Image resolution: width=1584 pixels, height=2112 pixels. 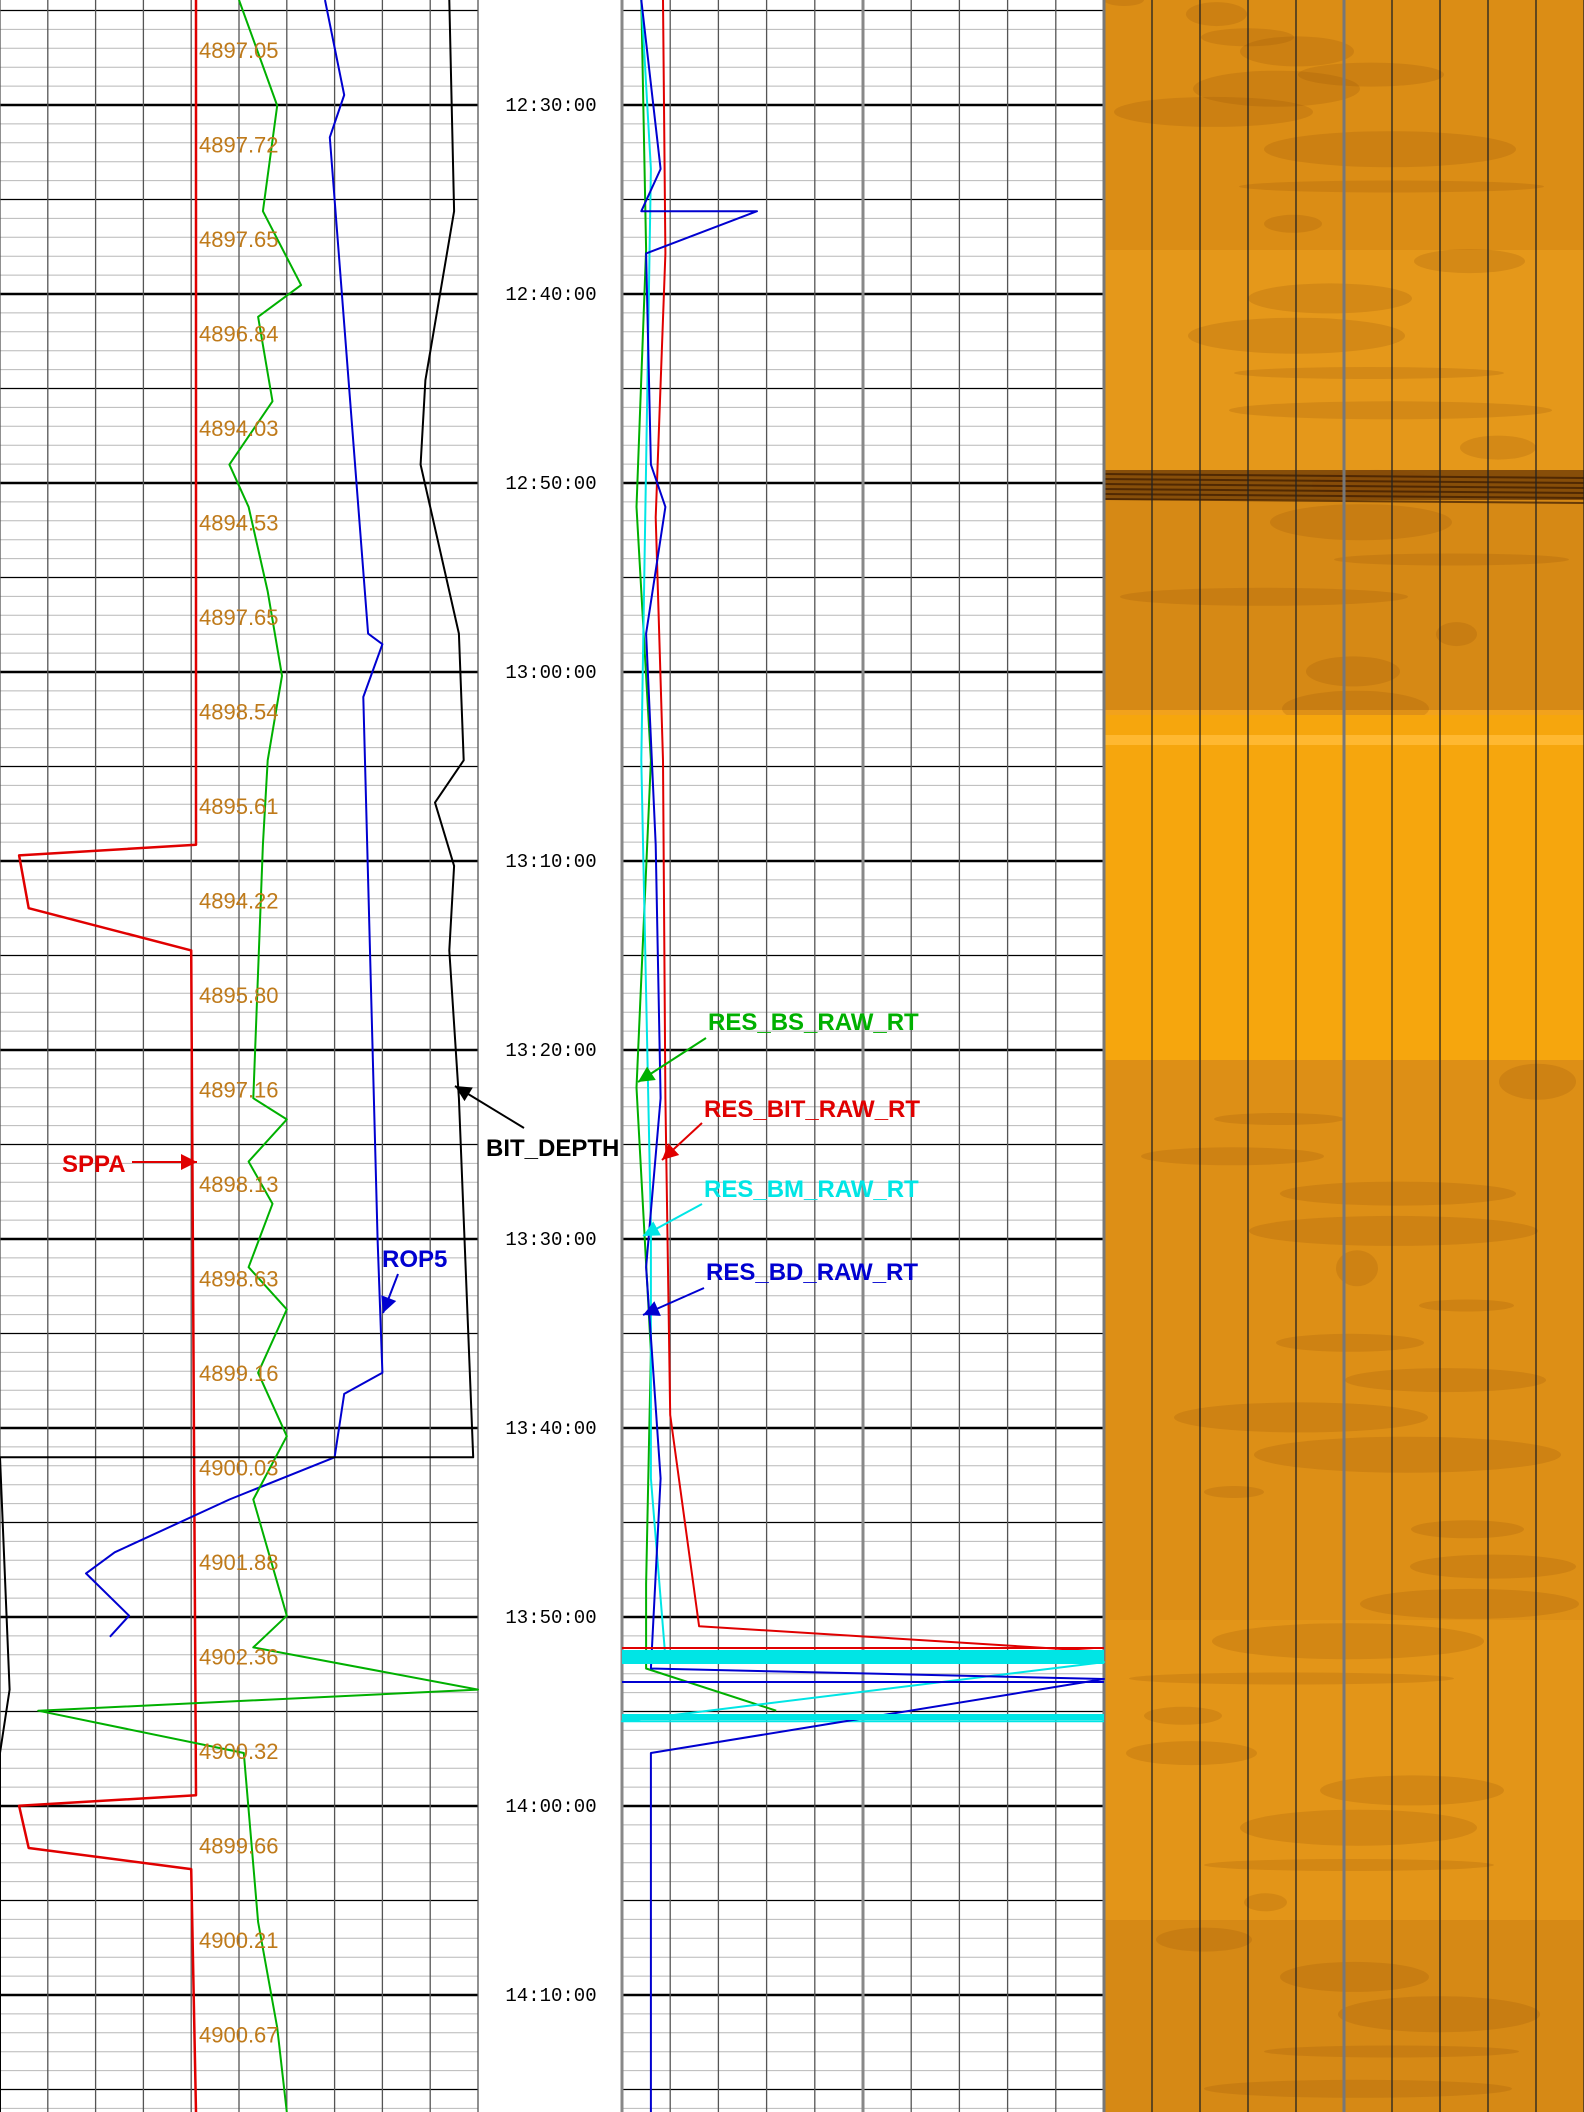 I want to click on label-bit-depth: BIT_DEPTH, so click(x=552, y=1148).